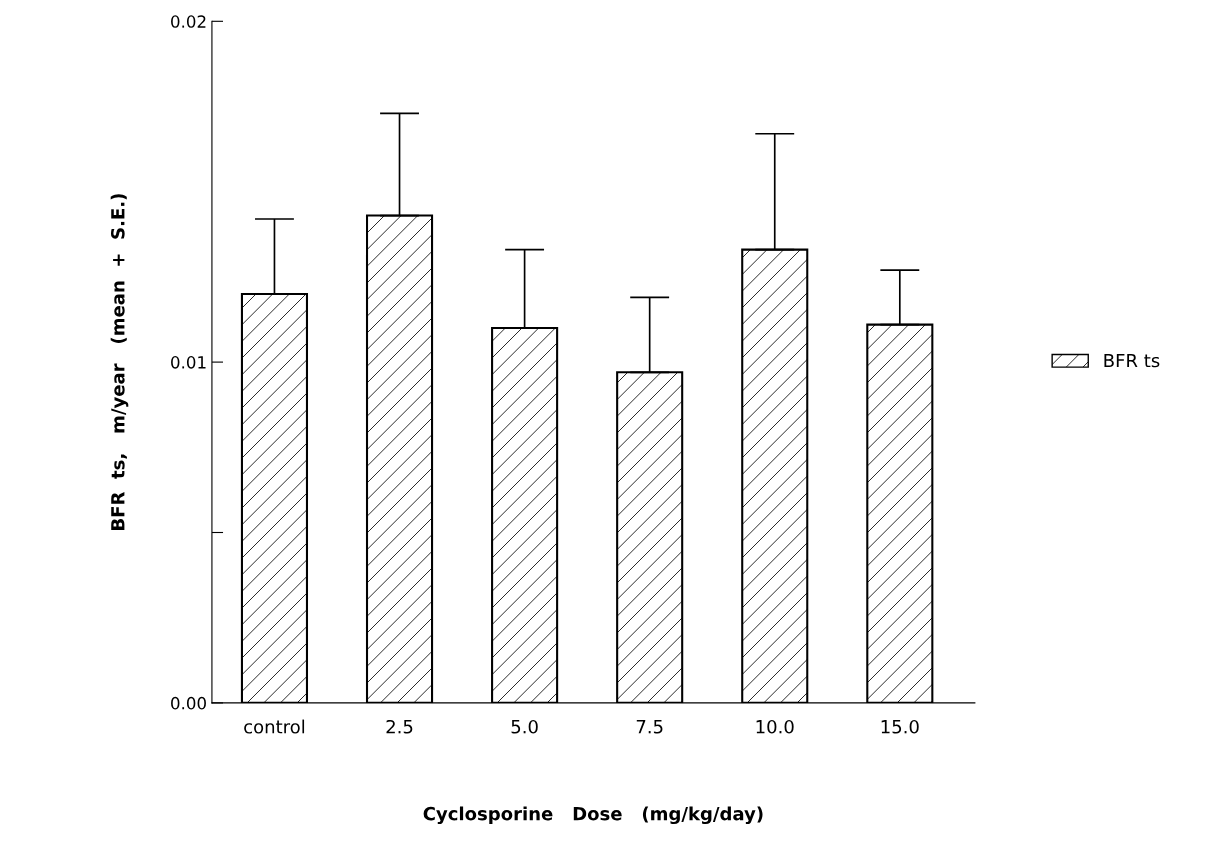 Image resolution: width=1211 pixels, height=852 pixels. I want to click on x-tick-label: 2.5, so click(399, 726).